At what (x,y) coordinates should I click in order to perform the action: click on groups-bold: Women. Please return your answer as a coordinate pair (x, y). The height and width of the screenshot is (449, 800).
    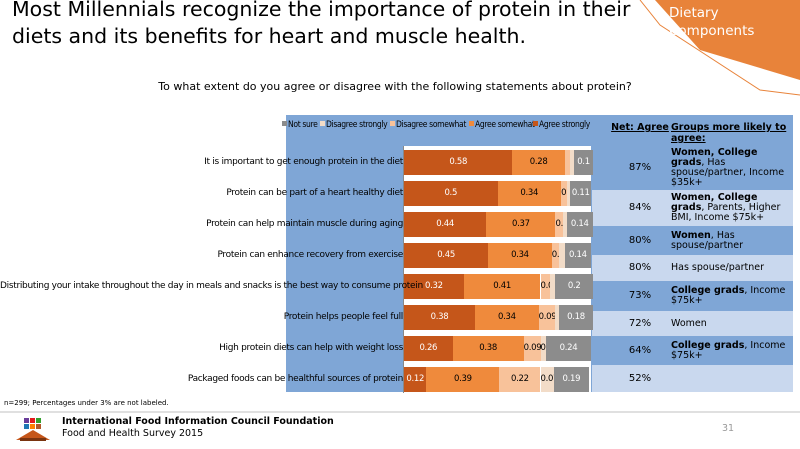
    Looking at the image, I should click on (691, 235).